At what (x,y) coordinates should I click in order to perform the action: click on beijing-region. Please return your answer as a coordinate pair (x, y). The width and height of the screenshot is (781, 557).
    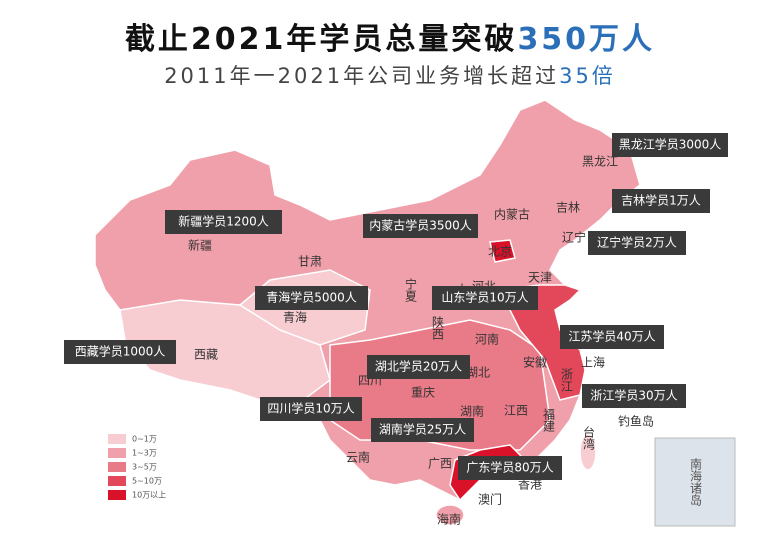
    Looking at the image, I should click on (502, 251).